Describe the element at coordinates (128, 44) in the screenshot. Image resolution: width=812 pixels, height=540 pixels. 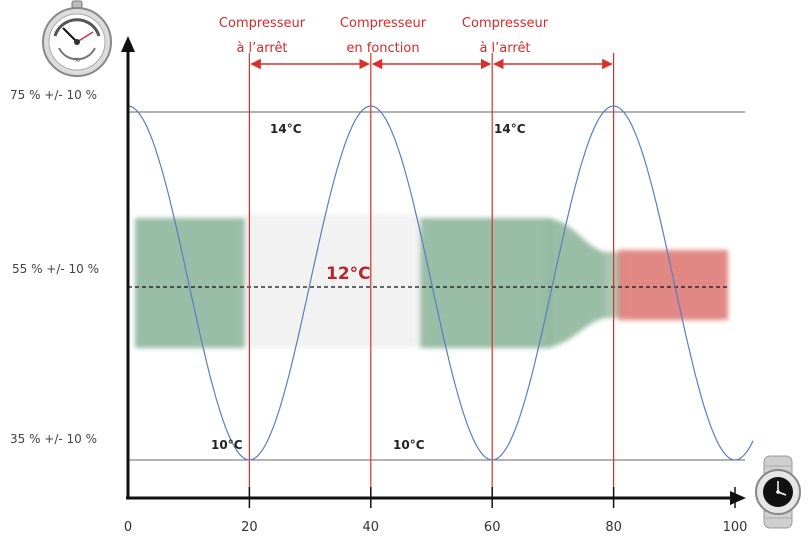
I see `y-axis-arrowhead` at that location.